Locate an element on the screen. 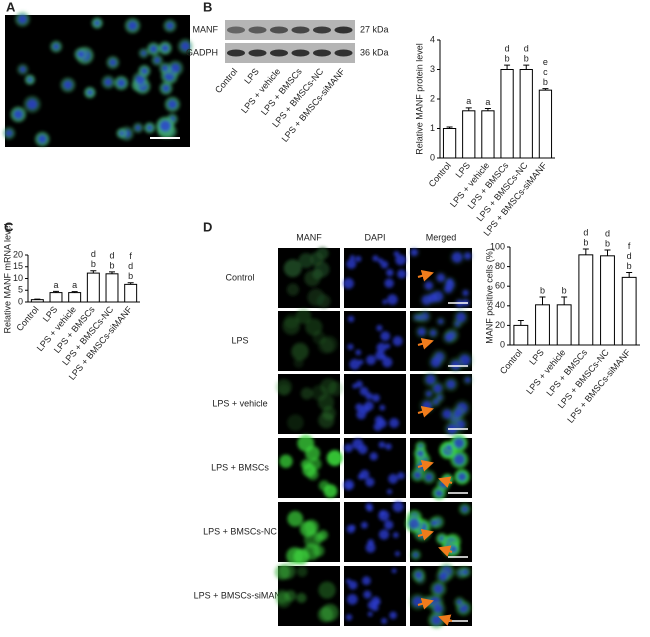  lane-label: LPS is located at coordinates (251, 75).